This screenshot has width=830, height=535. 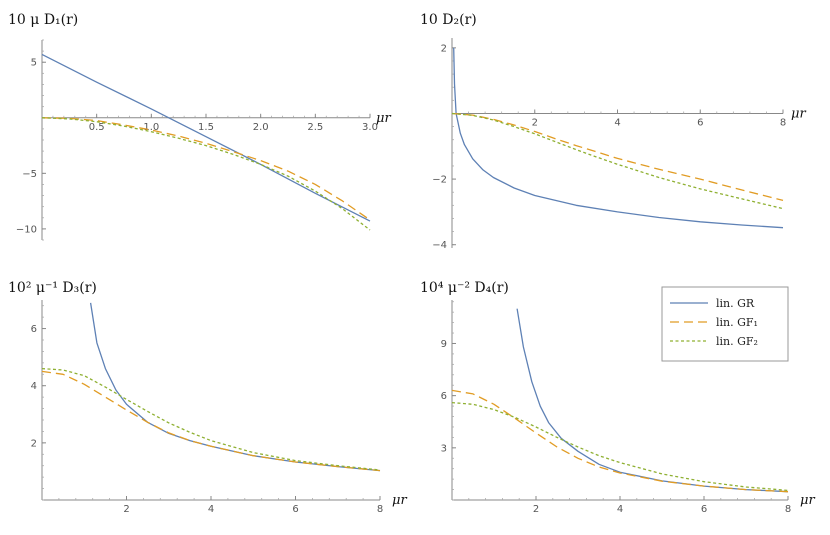 I want to click on x-tick-label: 3.0, so click(x=370, y=127).